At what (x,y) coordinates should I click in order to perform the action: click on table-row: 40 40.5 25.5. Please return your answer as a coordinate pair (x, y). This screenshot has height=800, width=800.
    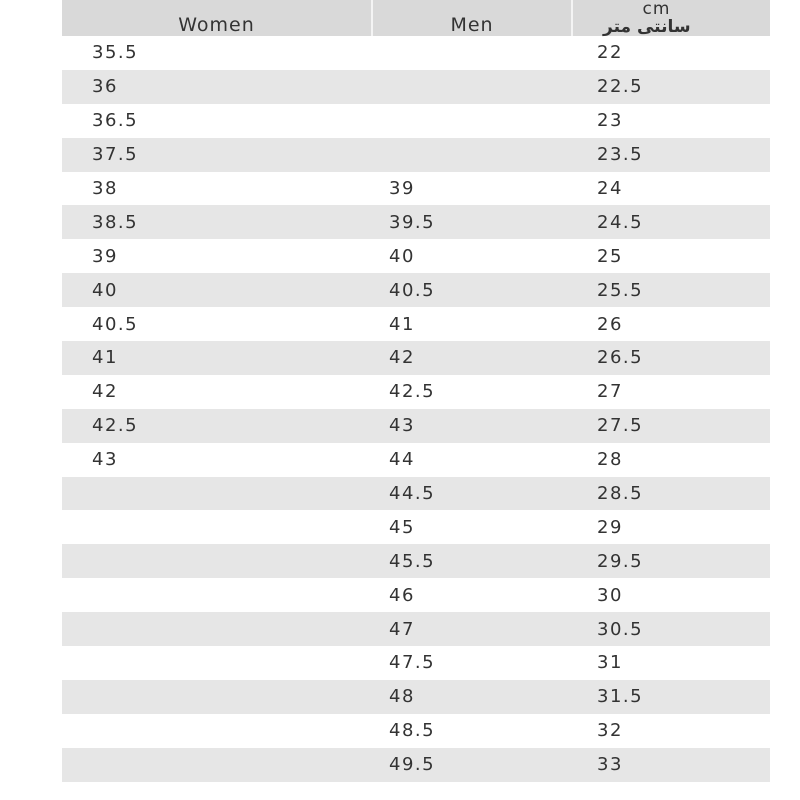
    Looking at the image, I should click on (416, 290).